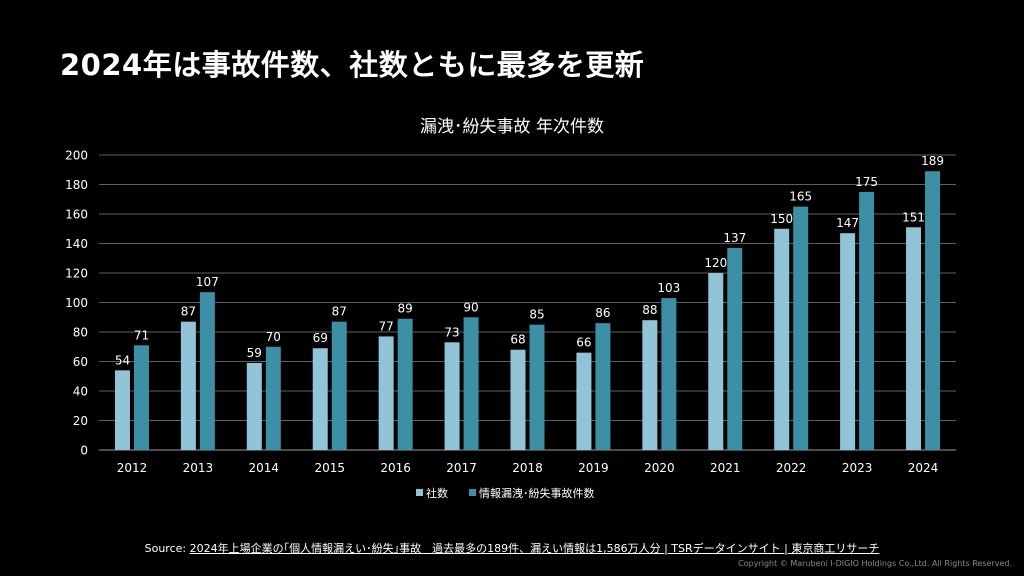  What do you see at coordinates (76, 215) in the screenshot?
I see `y-tick-label: 160` at bounding box center [76, 215].